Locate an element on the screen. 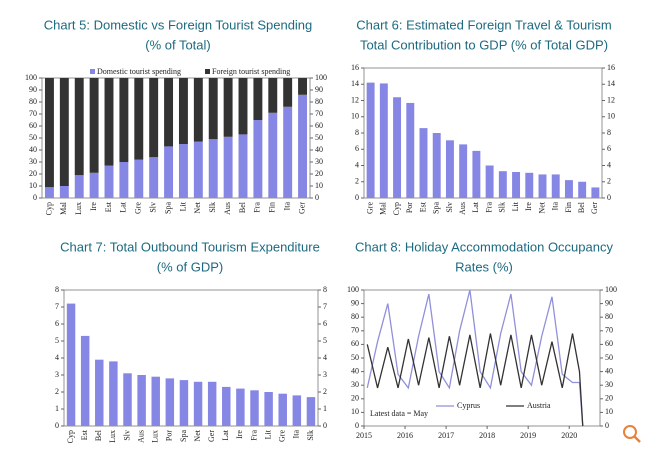  y2-tick-label: 16 is located at coordinates (611, 67).